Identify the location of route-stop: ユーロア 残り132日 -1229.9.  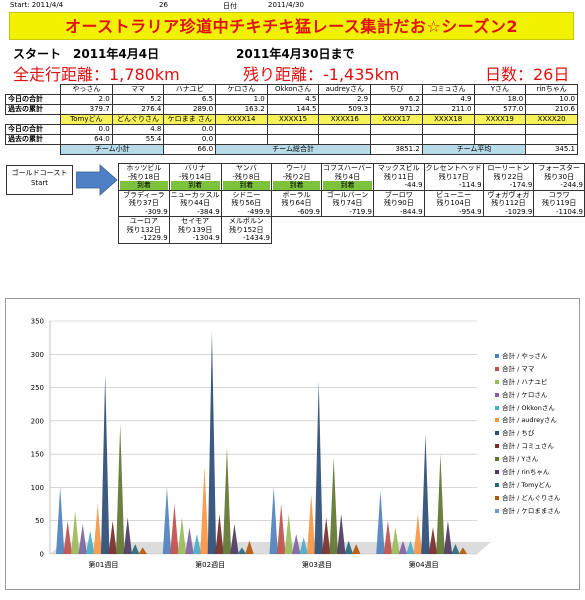
(144, 230).